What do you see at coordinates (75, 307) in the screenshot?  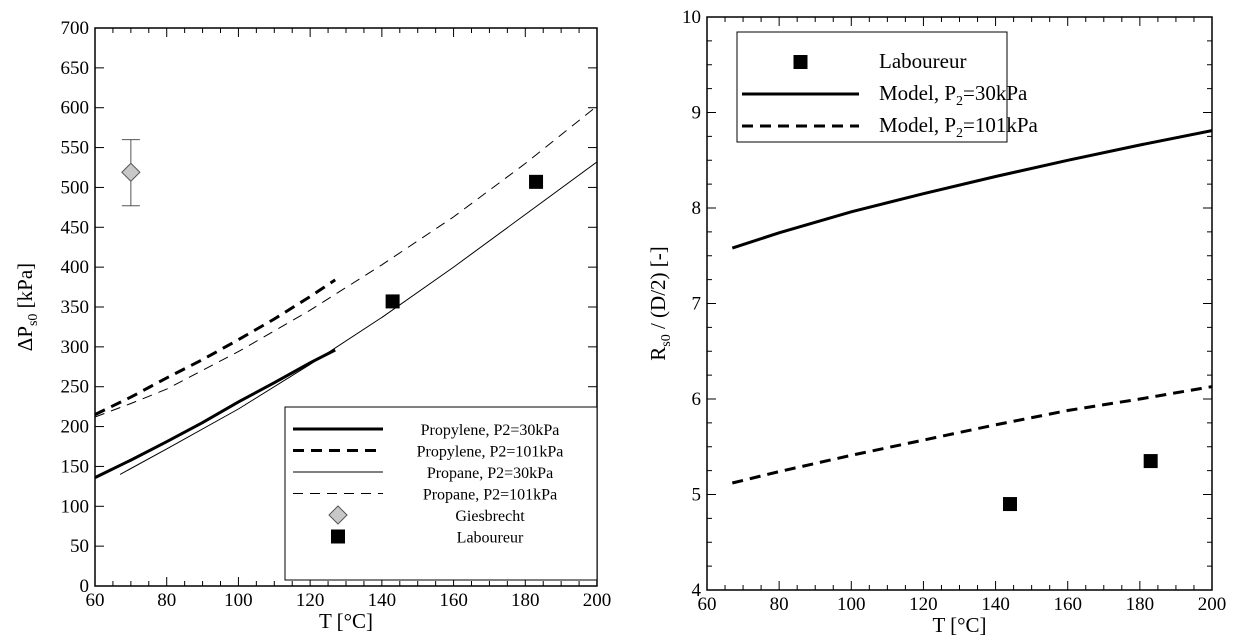 I see `y-tick-label: 350` at bounding box center [75, 307].